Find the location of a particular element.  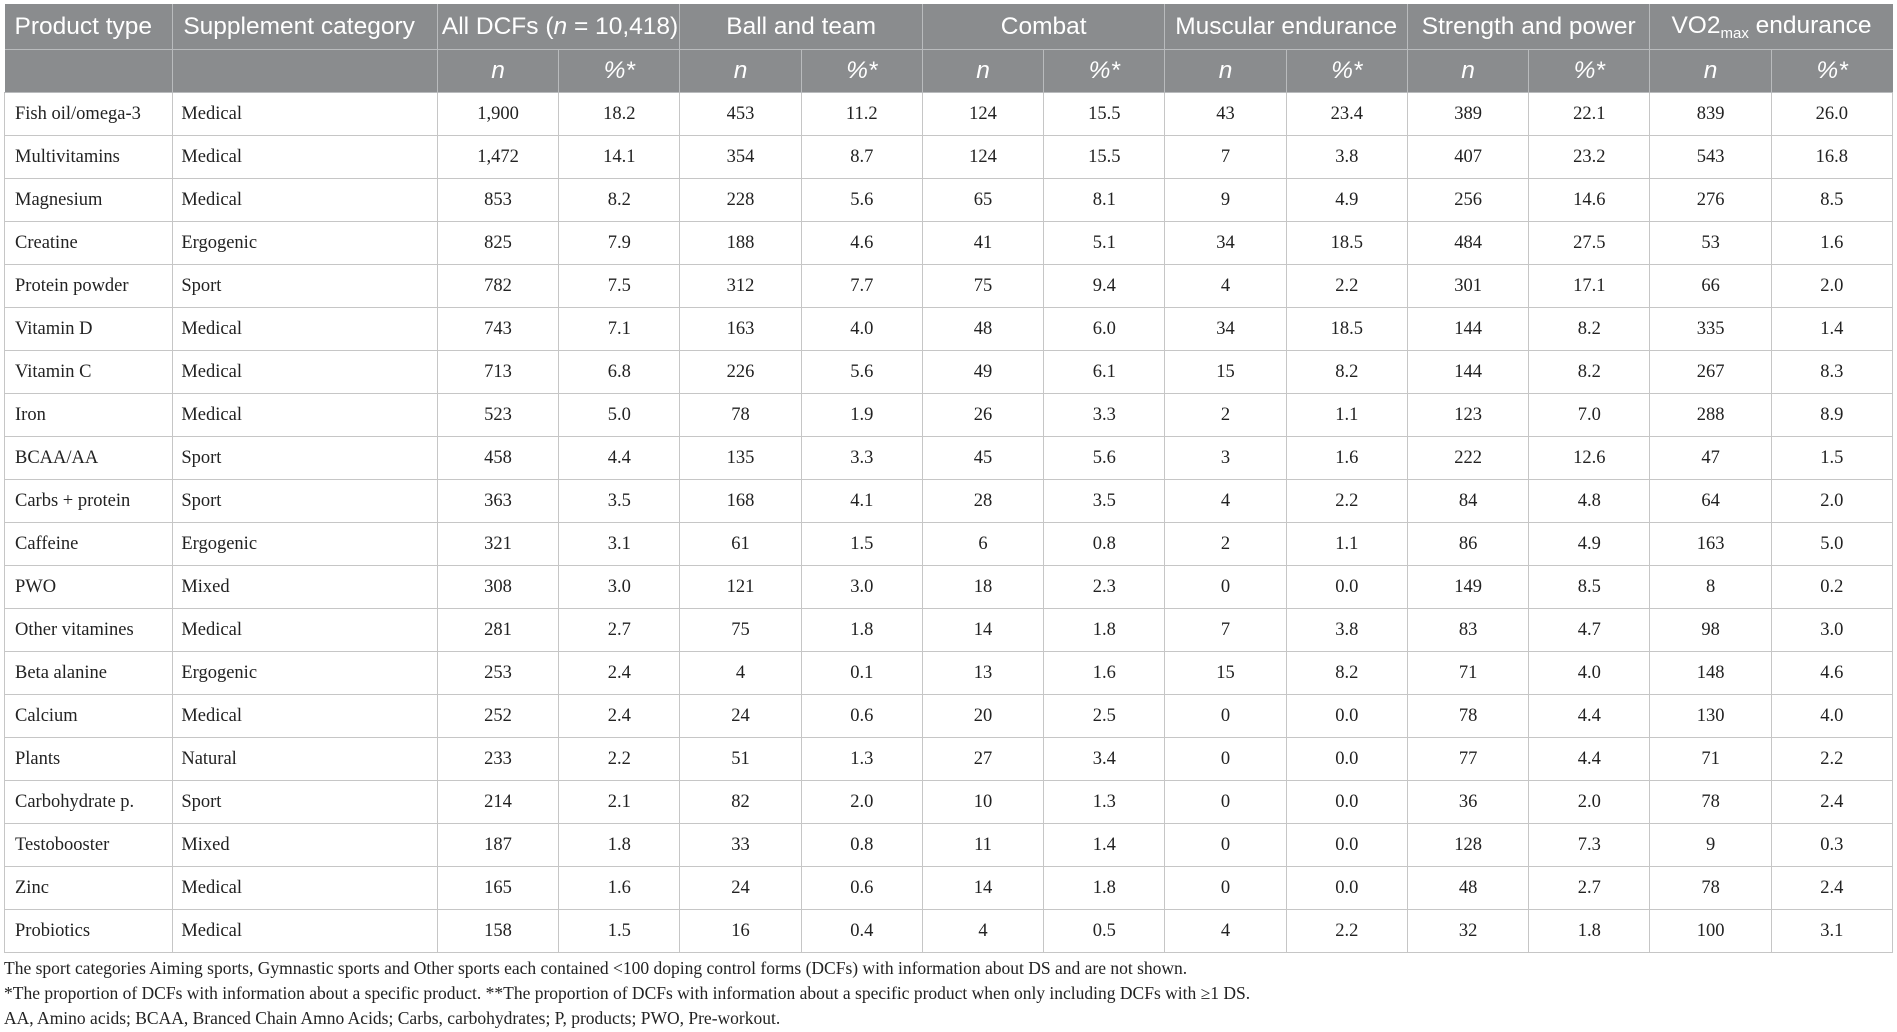

cell-count: 53 is located at coordinates (1710, 243).